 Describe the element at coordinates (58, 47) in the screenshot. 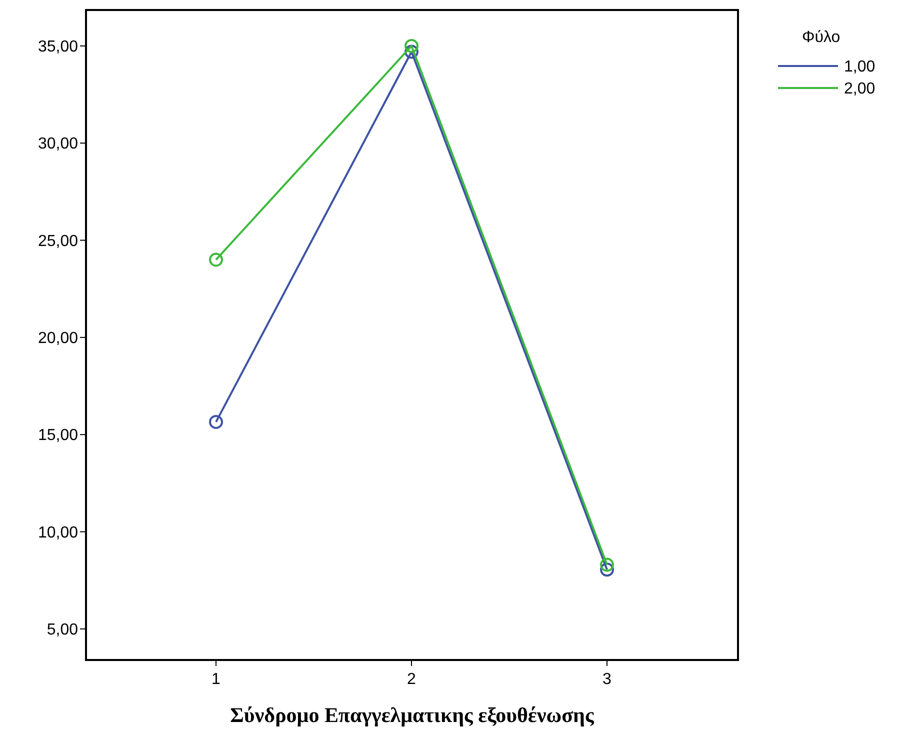

I see `y-tick-label: 35,00` at that location.